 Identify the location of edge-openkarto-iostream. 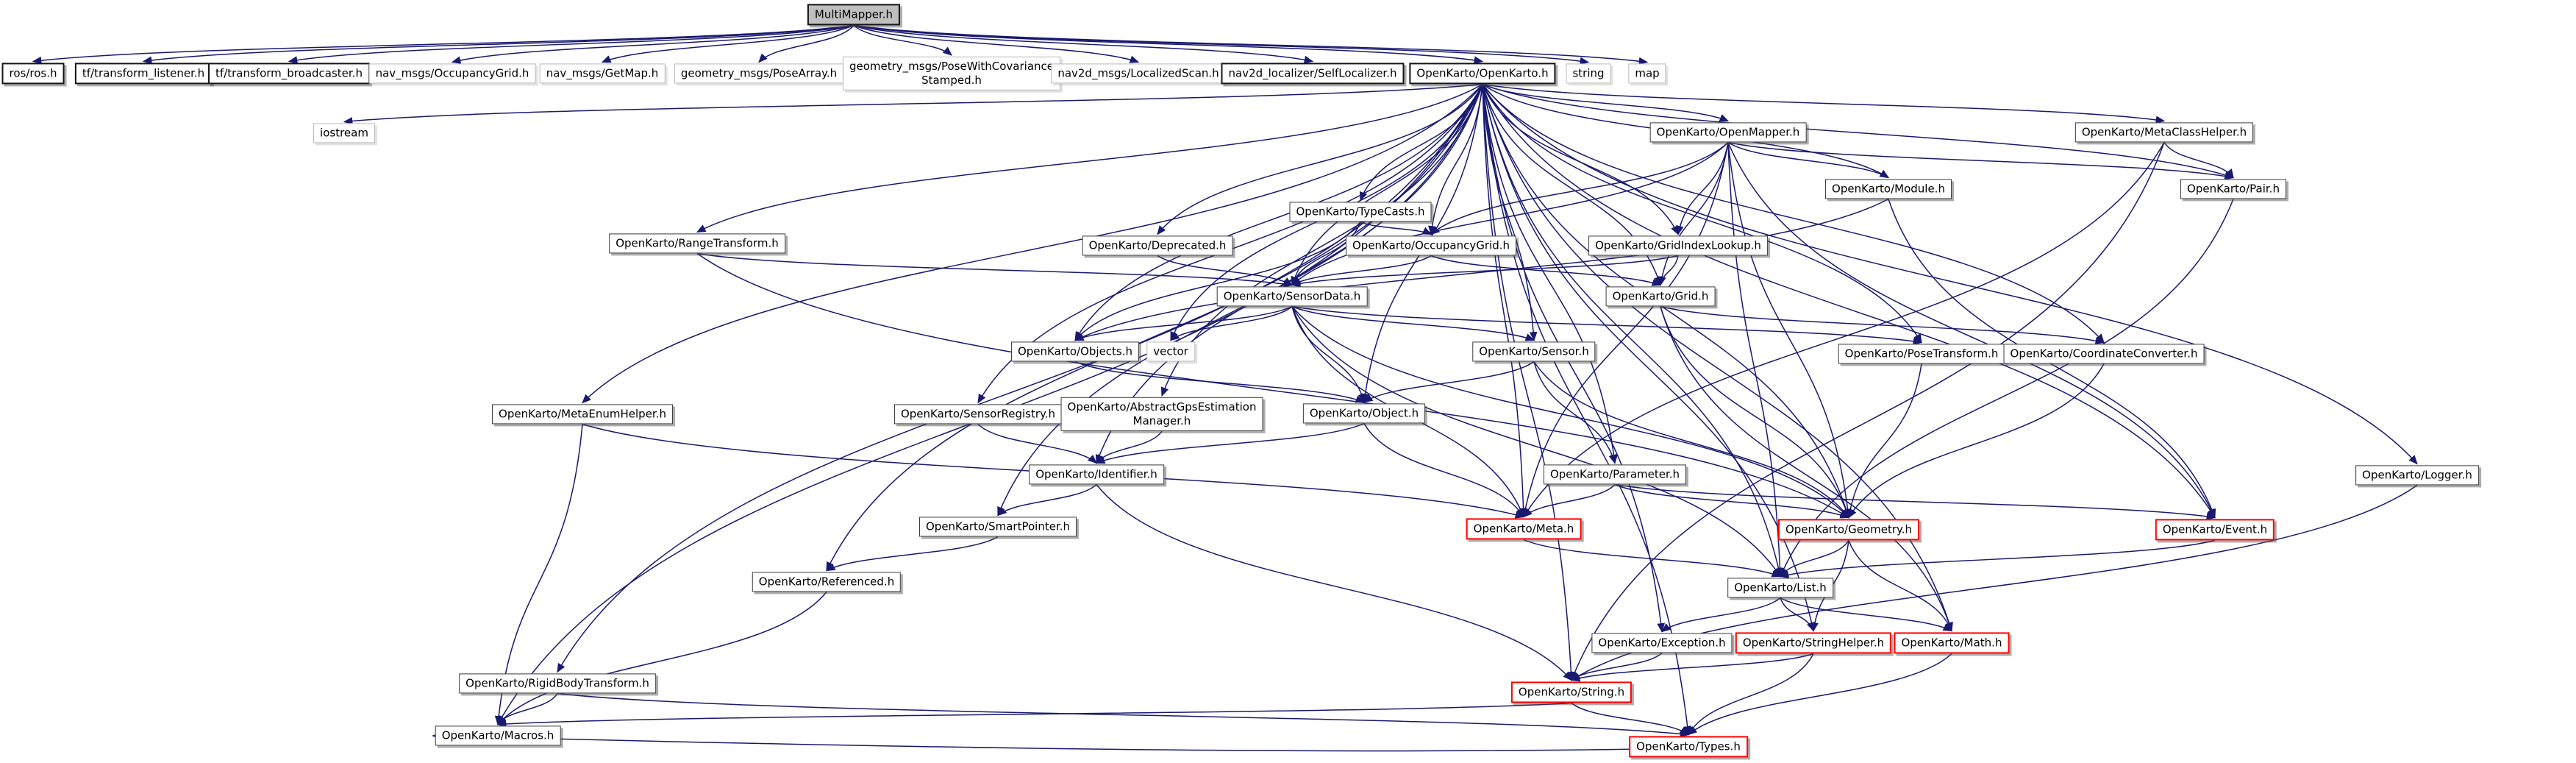
(913, 104).